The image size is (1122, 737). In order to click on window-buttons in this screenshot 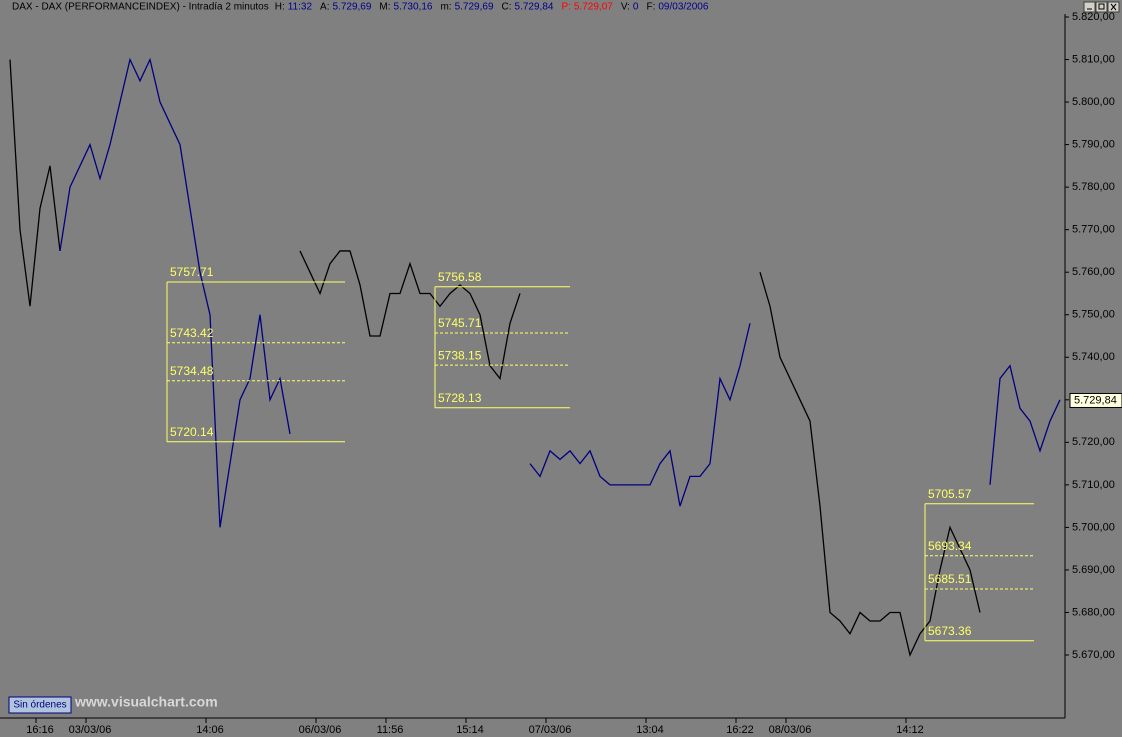, I will do `click(1101, 7)`.